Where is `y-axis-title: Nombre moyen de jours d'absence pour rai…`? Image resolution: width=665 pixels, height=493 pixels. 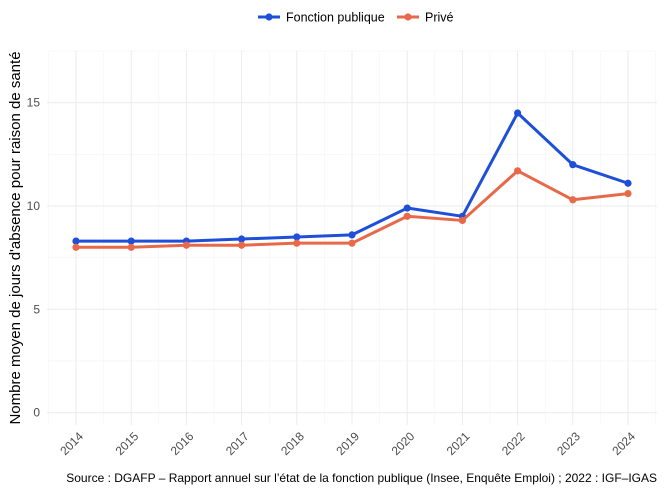 y-axis-title: Nombre moyen de jours d'absence pour rai… is located at coordinates (15, 237).